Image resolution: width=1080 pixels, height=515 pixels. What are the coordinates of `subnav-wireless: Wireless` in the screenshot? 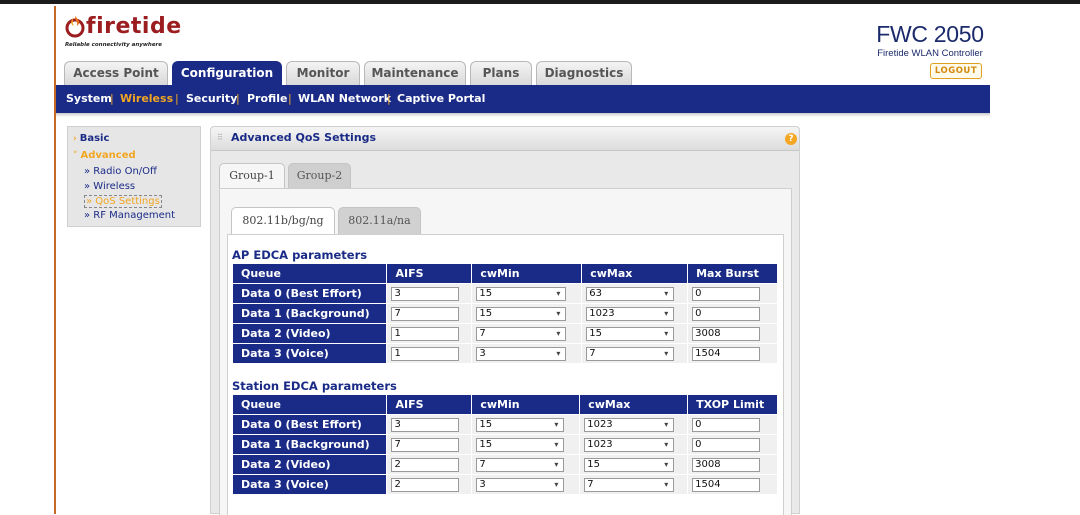 It's located at (147, 98).